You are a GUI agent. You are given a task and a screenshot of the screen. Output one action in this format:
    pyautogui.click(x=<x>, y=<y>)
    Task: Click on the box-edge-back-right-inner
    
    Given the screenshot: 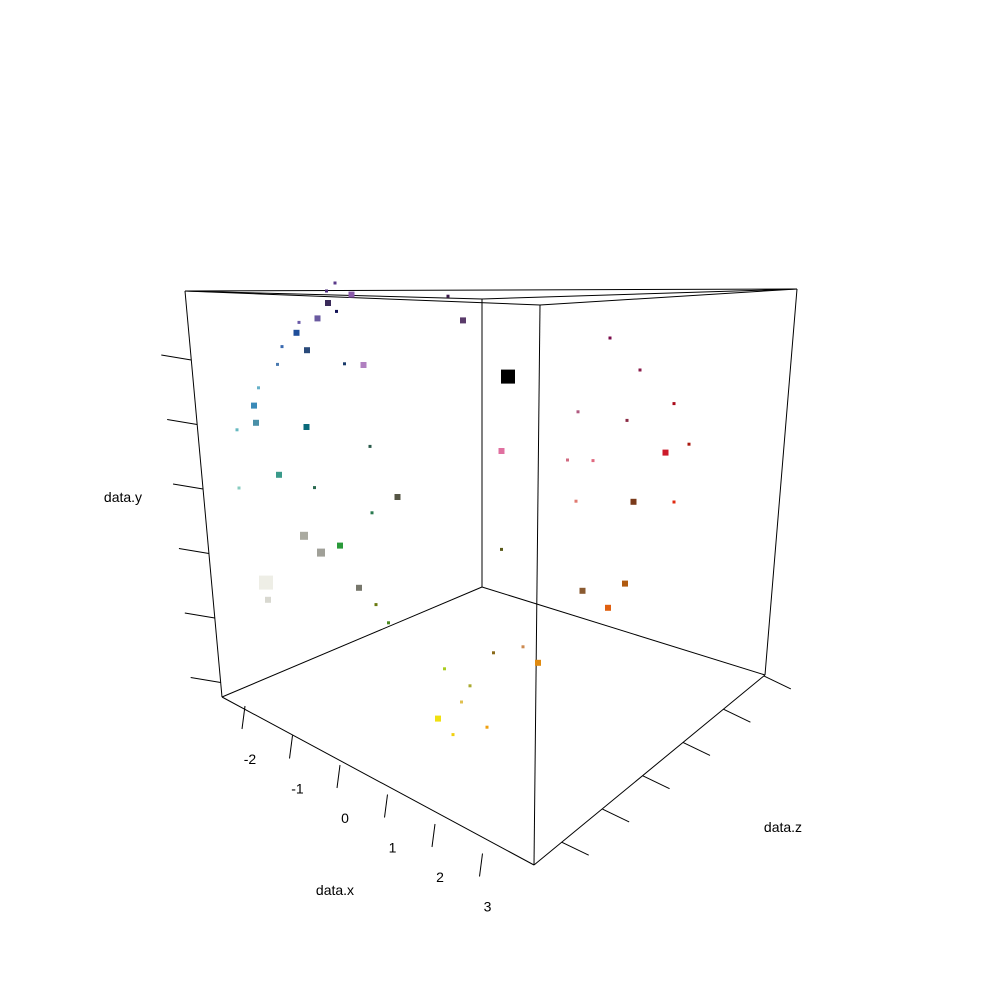 What is the action you would take?
    pyautogui.click(x=639, y=294)
    